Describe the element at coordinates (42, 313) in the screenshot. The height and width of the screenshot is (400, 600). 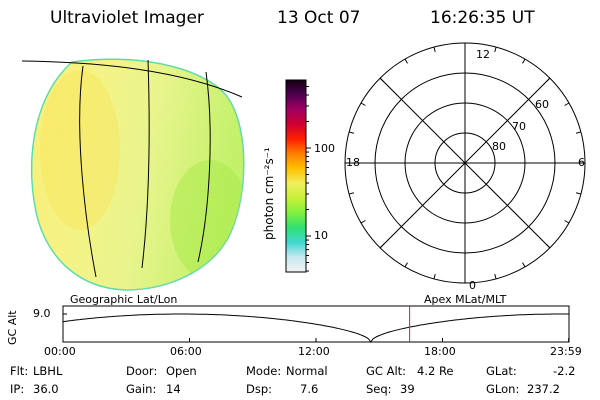
I see `alt-ytick: 9.0` at that location.